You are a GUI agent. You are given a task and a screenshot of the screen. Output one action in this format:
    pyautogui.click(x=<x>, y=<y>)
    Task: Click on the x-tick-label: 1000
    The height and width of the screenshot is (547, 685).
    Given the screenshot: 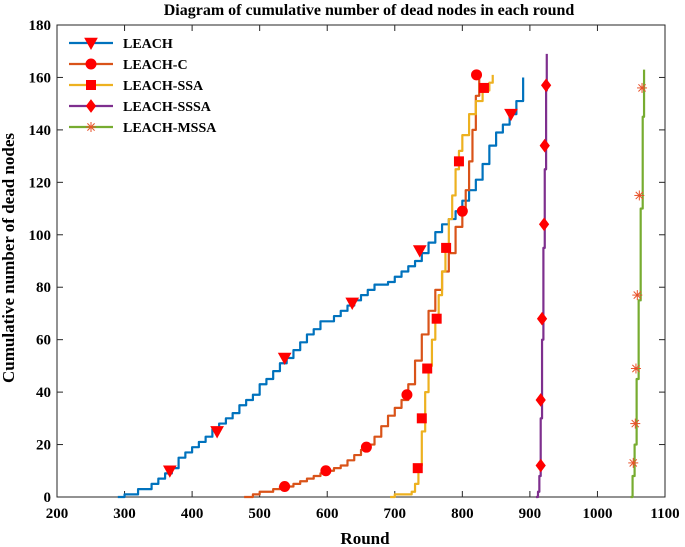 What is the action you would take?
    pyautogui.click(x=597, y=514)
    